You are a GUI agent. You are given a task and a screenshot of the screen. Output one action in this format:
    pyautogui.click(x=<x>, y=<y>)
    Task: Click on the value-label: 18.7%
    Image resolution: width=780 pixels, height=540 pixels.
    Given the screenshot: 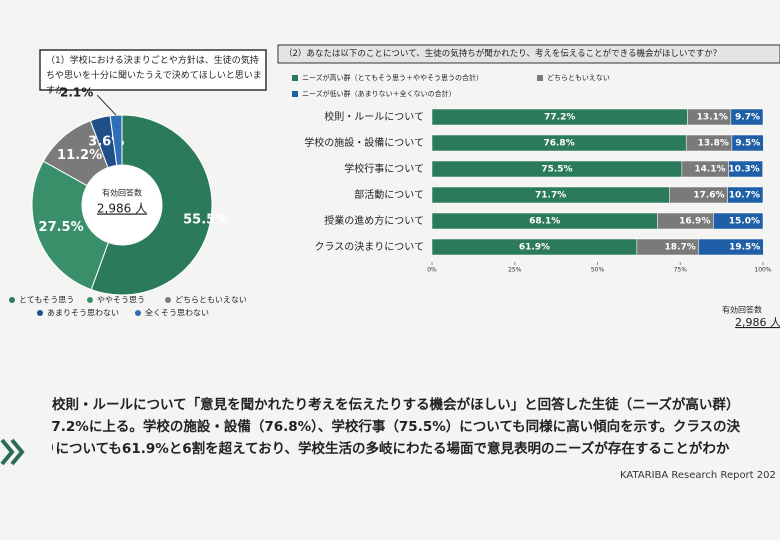 What is the action you would take?
    pyautogui.click(x=680, y=248)
    